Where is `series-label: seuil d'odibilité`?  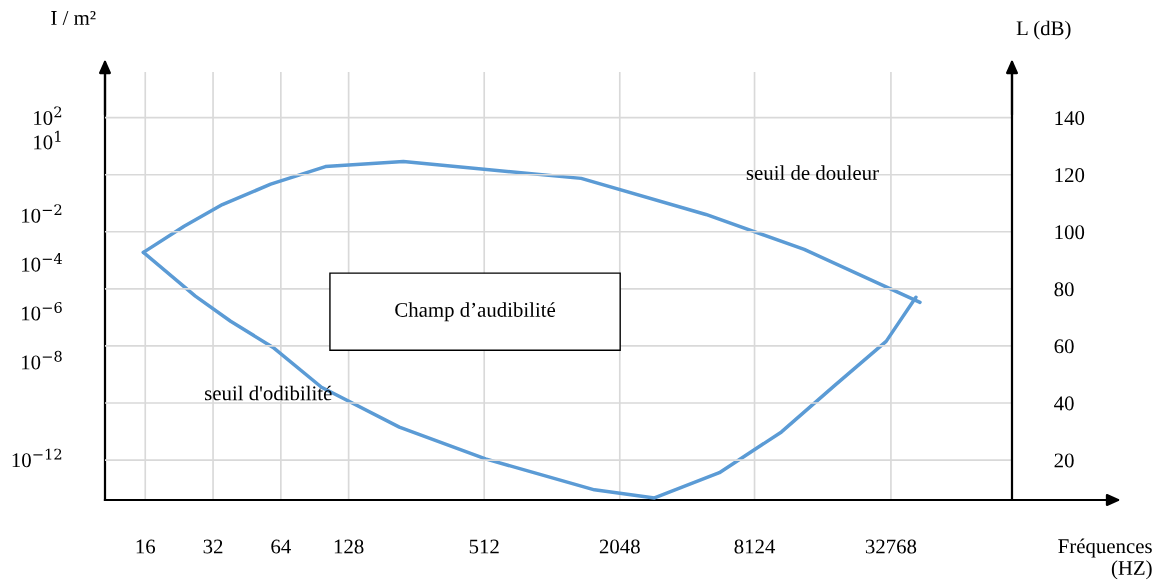 series-label: seuil d'odibilité is located at coordinates (268, 393).